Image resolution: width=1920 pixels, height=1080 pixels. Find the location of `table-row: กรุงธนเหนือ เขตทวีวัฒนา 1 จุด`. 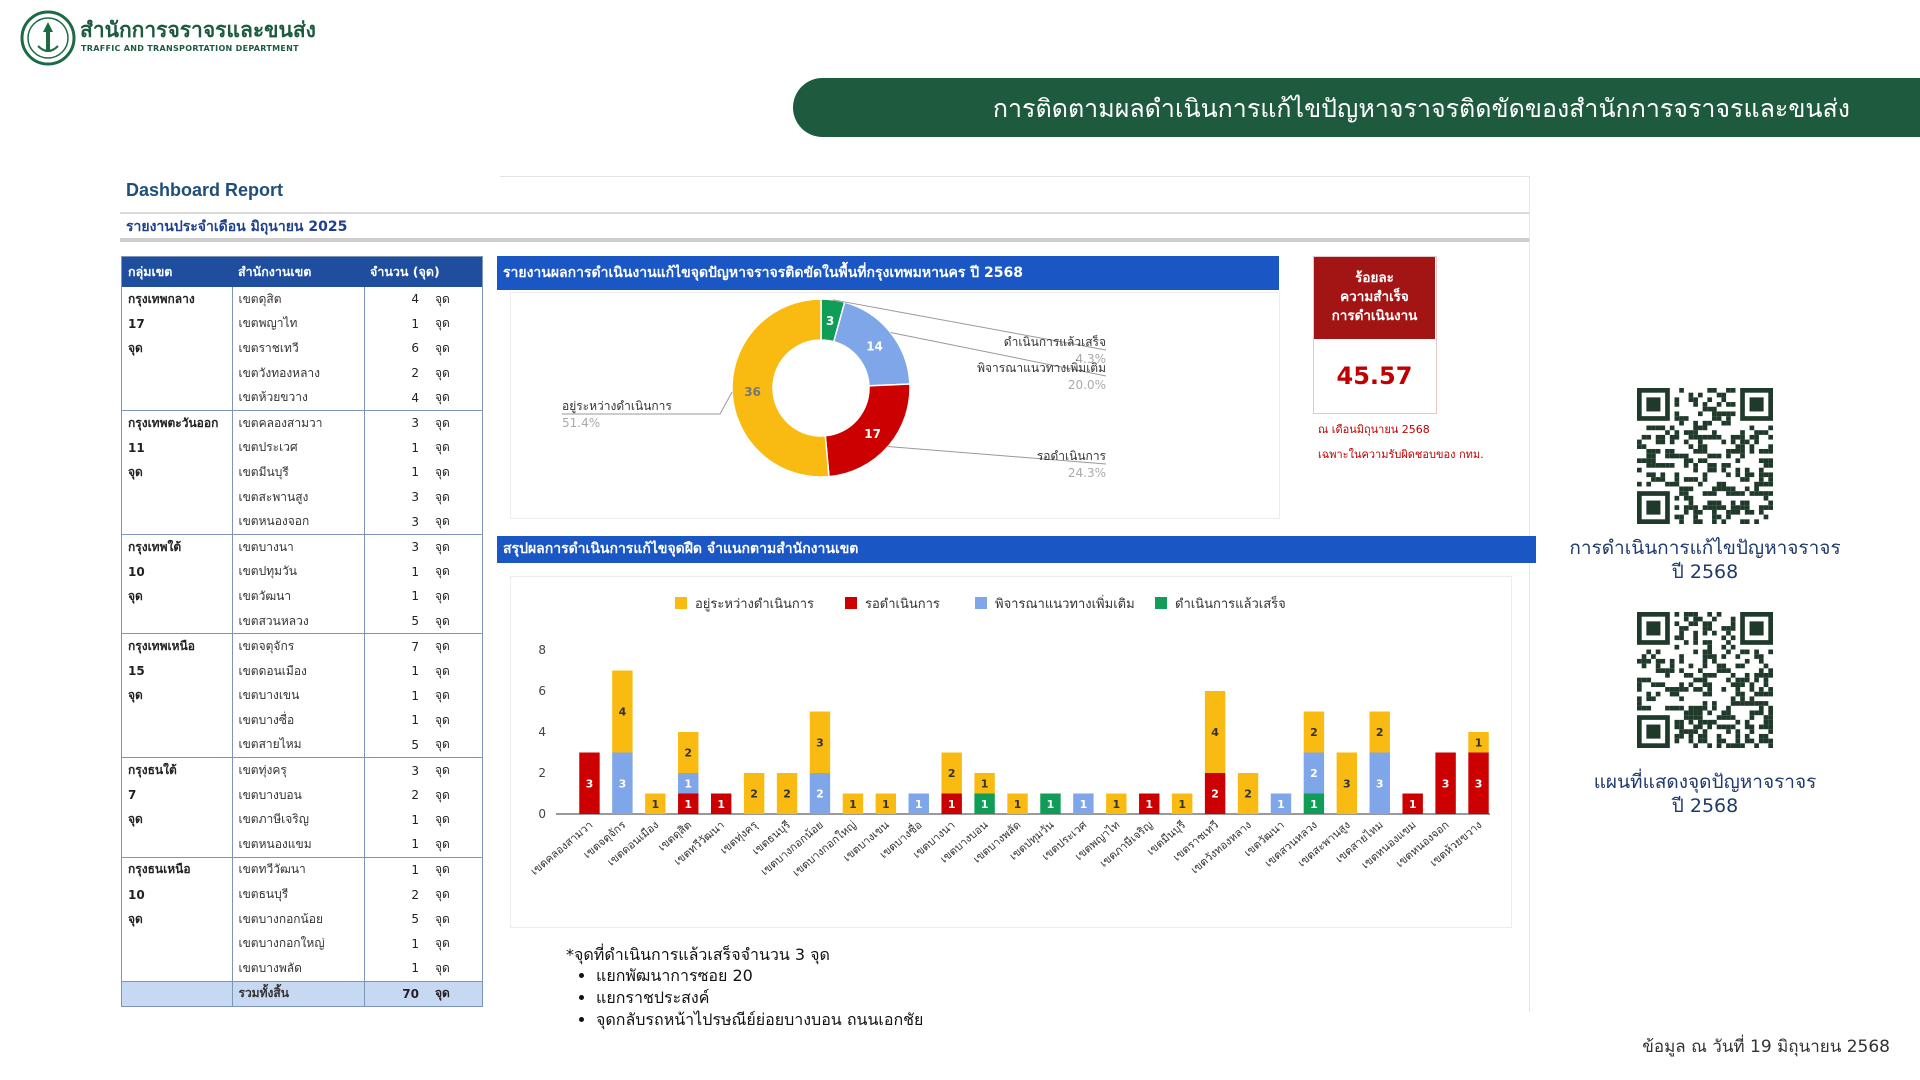

table-row: กรุงธนเหนือ เขตทวีวัฒนา 1 จุด is located at coordinates (302, 869).